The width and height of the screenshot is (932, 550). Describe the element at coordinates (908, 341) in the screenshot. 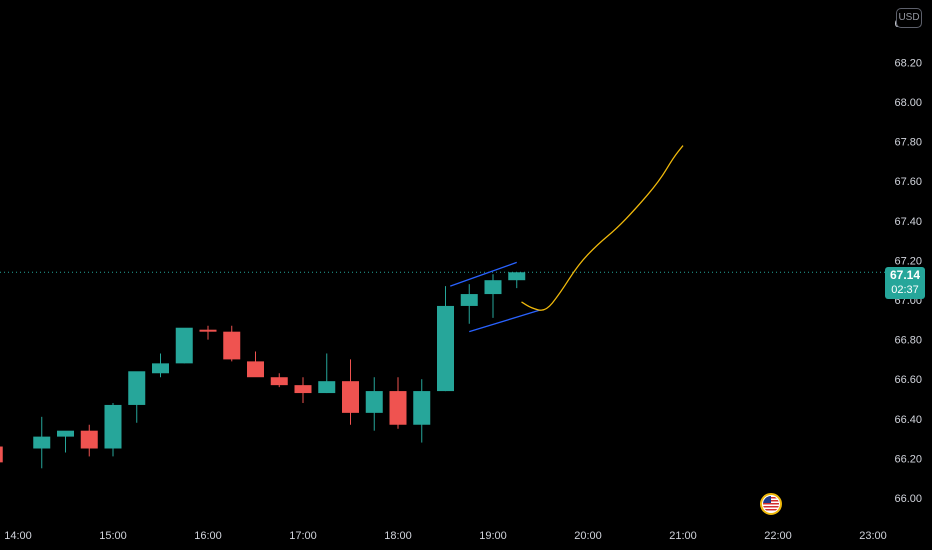

I see `price-tick-label: 66.80` at that location.